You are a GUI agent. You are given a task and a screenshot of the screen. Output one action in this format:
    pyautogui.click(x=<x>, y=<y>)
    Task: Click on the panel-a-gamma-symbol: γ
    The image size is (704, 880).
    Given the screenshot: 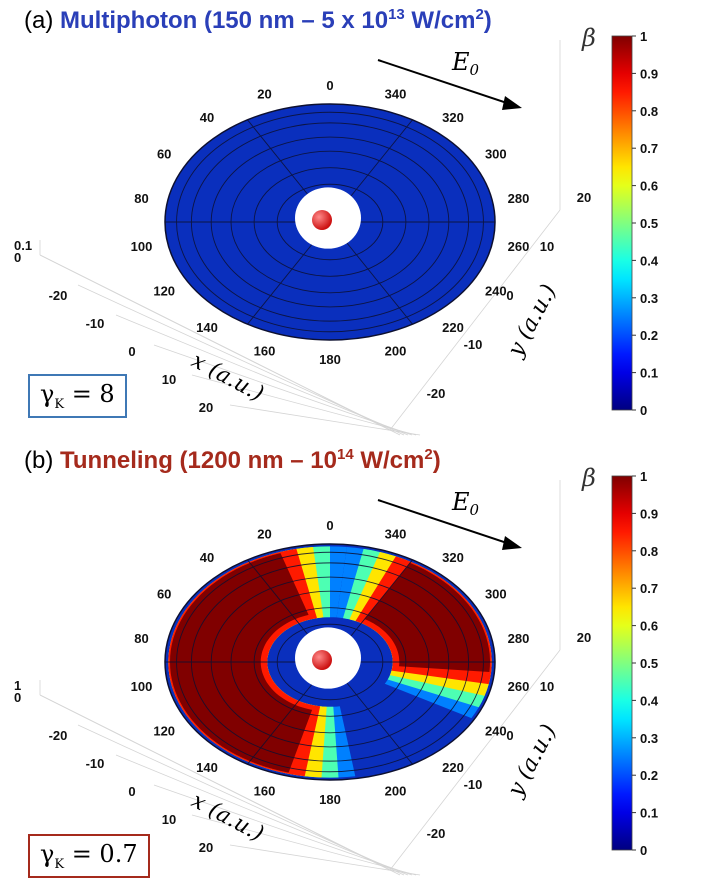 What is the action you would take?
    pyautogui.click(x=47, y=394)
    